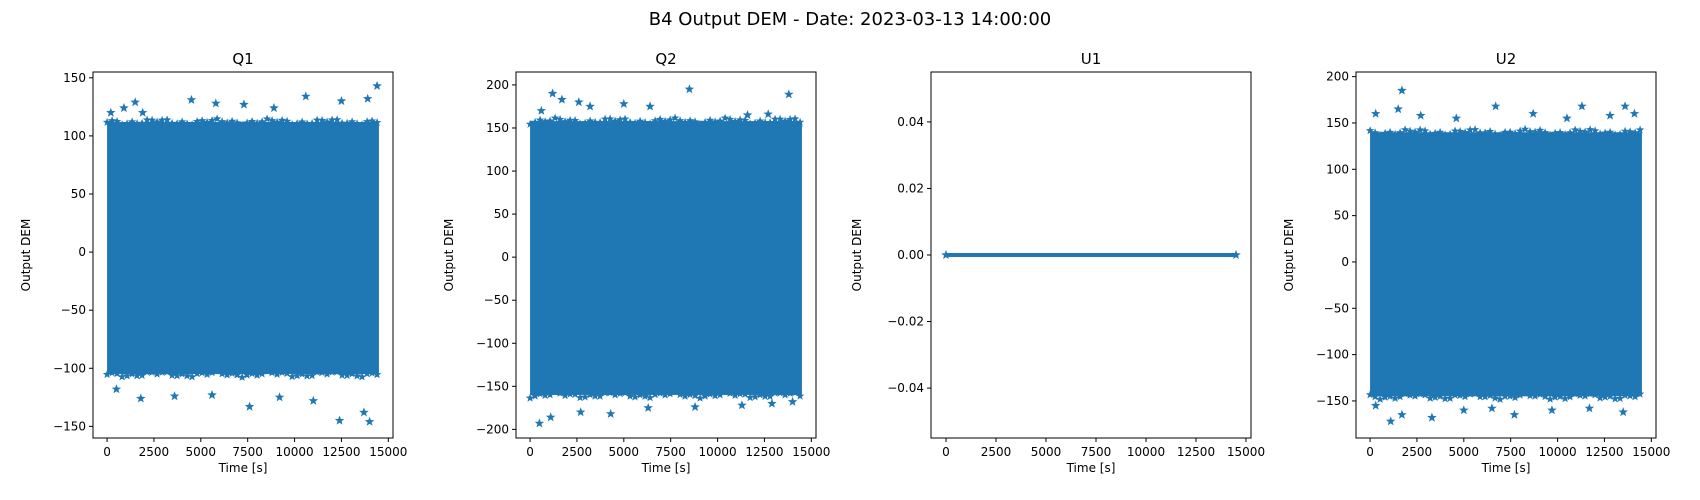 The height and width of the screenshot is (500, 1700). What do you see at coordinates (69, 426) in the screenshot?
I see `y-tick-label: −150` at bounding box center [69, 426].